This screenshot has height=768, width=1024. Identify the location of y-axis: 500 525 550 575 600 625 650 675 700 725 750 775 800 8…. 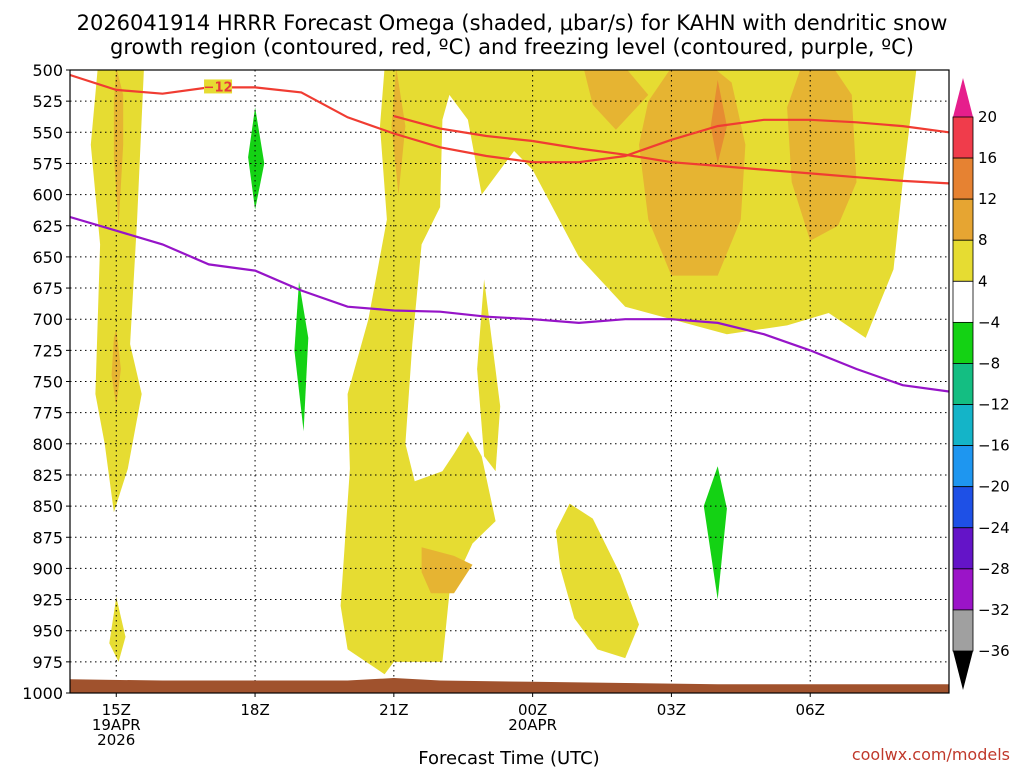
(46, 382).